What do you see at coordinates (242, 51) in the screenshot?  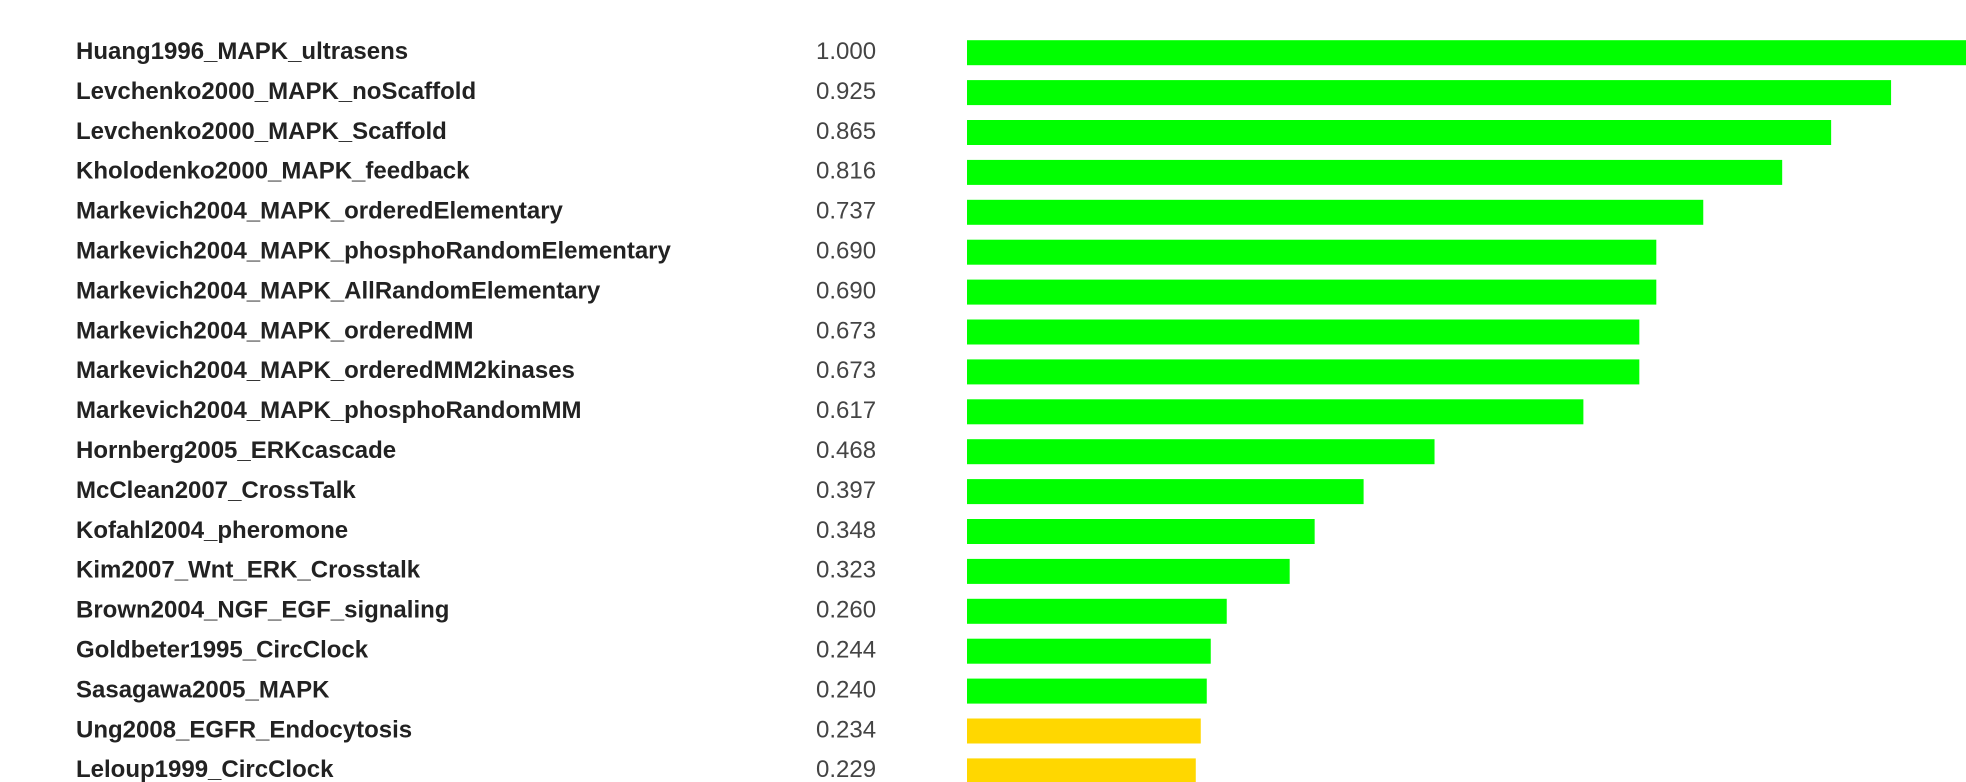 I see `row-label: Huang1996_MAPK_ultrasens` at bounding box center [242, 51].